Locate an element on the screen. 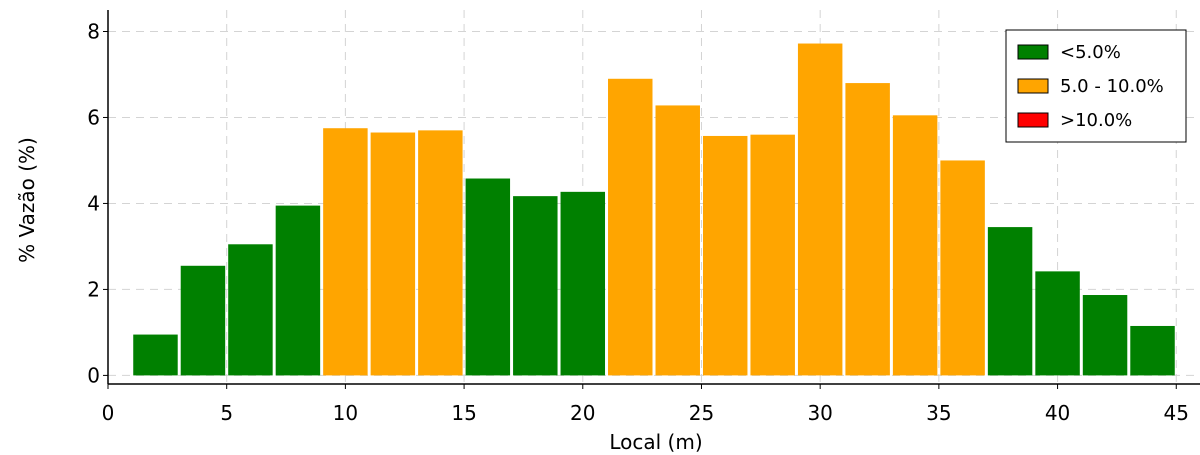 The width and height of the screenshot is (1200, 455). y-tick-label: 2 is located at coordinates (93, 289).